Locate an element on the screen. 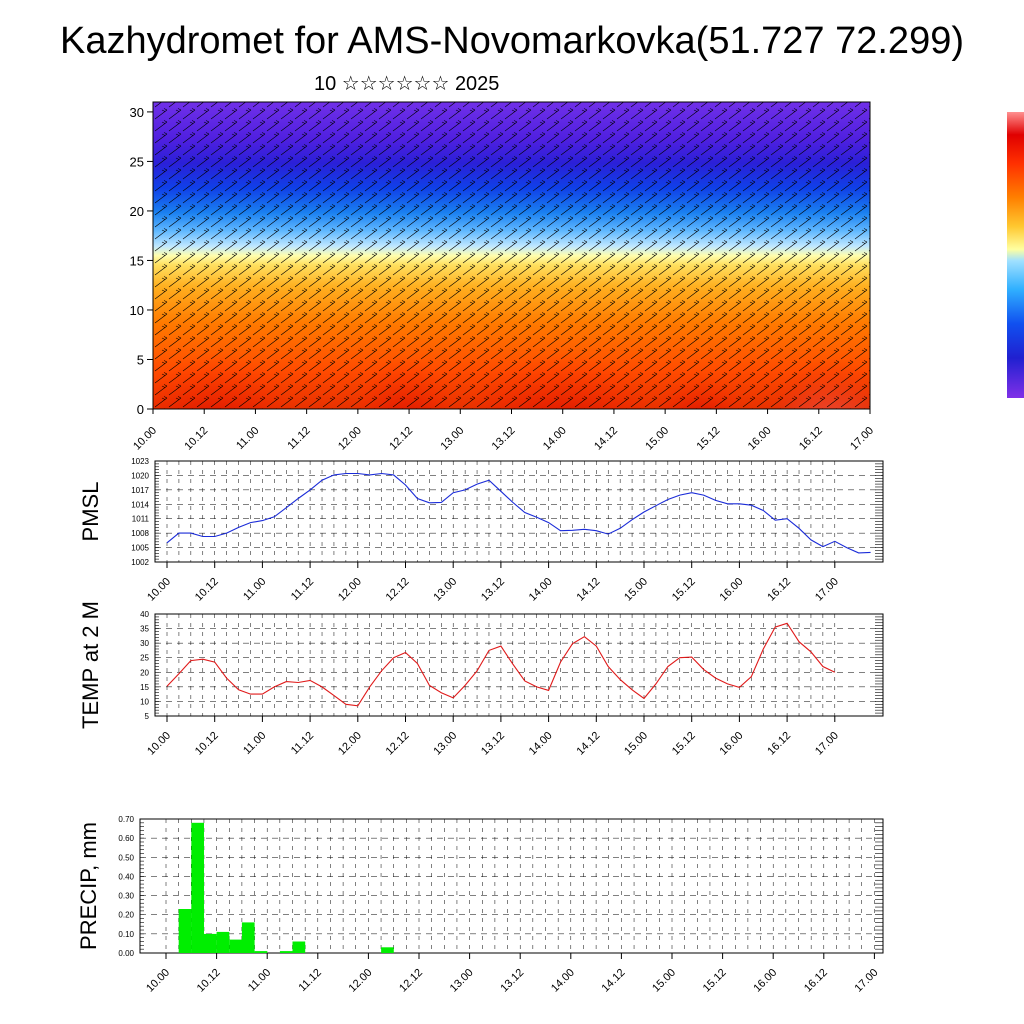 Image resolution: width=1024 pixels, height=1024 pixels. y-axis-label: PRECIP, mm is located at coordinates (88, 886).